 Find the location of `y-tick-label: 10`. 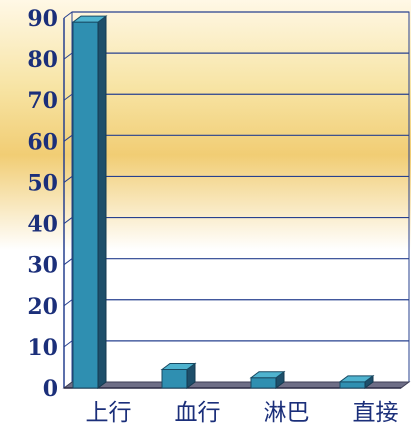

y-tick-label: 10 is located at coordinates (42, 348).